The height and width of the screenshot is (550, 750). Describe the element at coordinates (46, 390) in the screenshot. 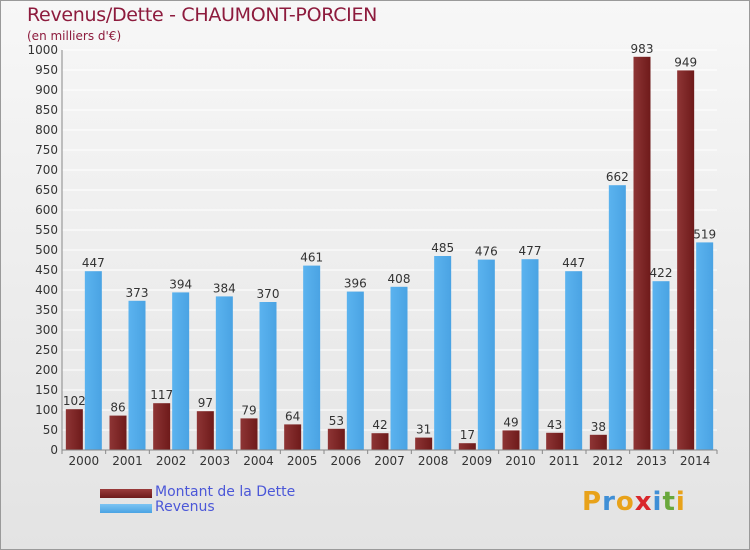

I see `y-tick-label: 150` at that location.